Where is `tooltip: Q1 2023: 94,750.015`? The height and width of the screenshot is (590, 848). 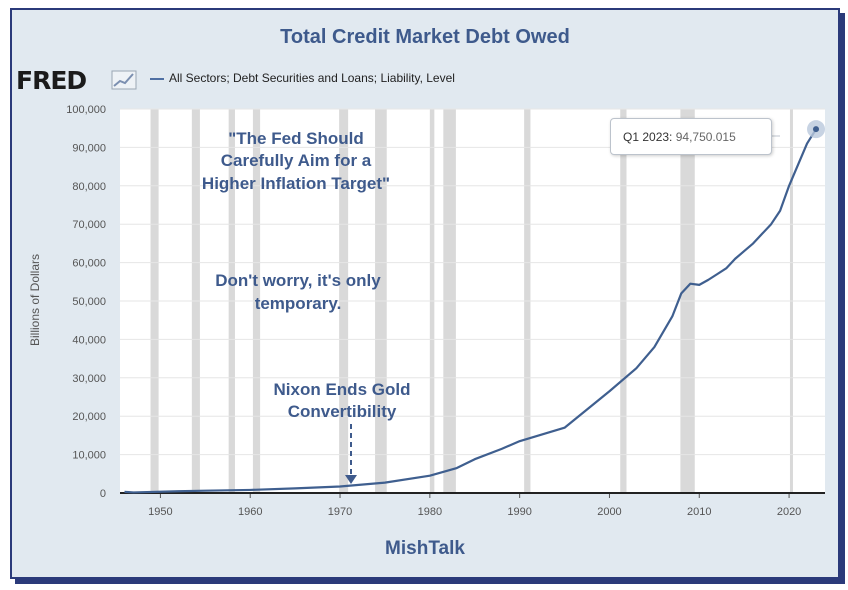
tooltip: Q1 2023: 94,750.015 is located at coordinates (691, 136).